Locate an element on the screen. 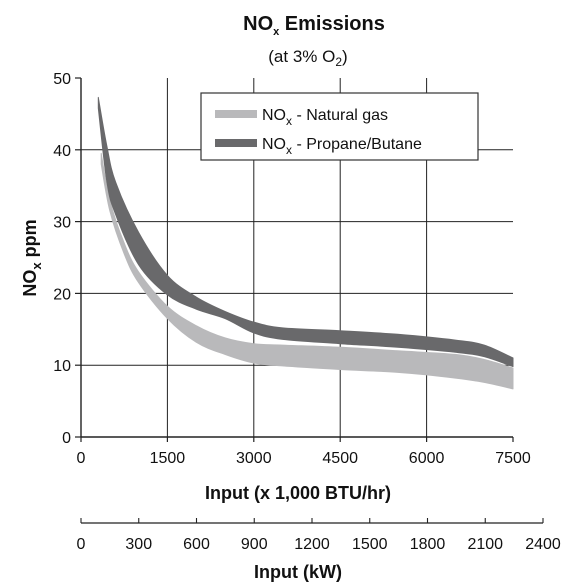 This screenshot has width=576, height=585. secondary-x-tick-label: 1800 is located at coordinates (428, 544).